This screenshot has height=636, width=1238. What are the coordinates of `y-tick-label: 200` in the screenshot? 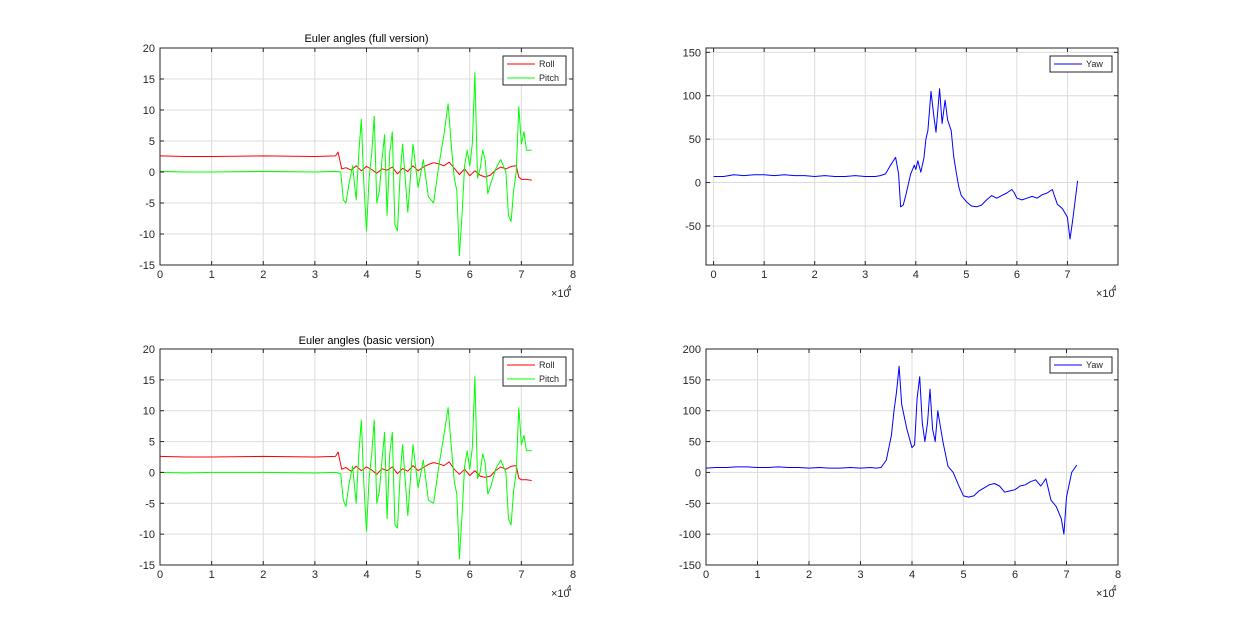 It's located at (692, 350).